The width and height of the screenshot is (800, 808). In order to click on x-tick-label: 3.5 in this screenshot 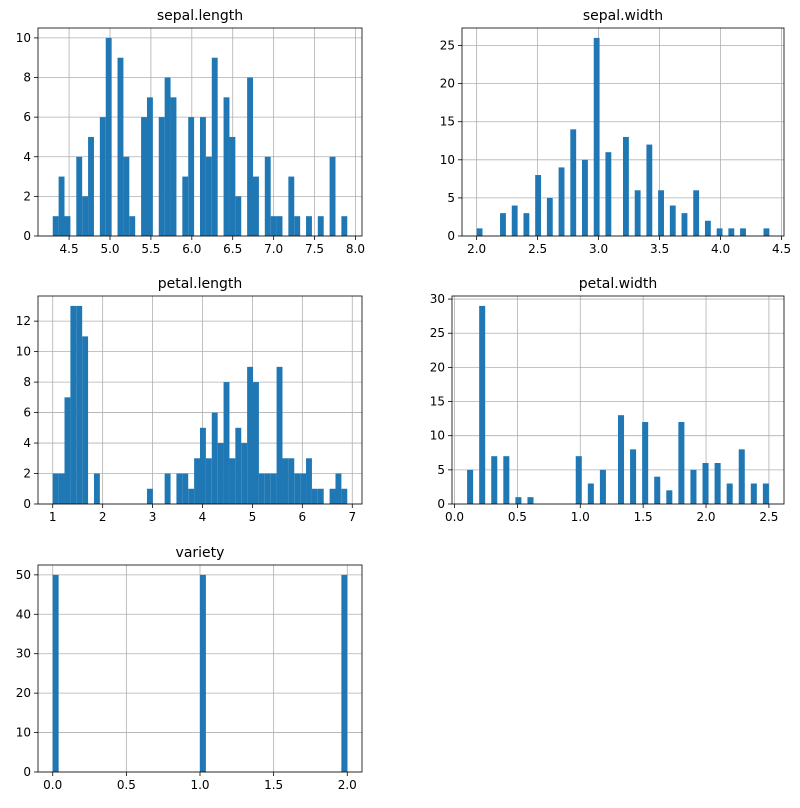, I will do `click(659, 249)`.